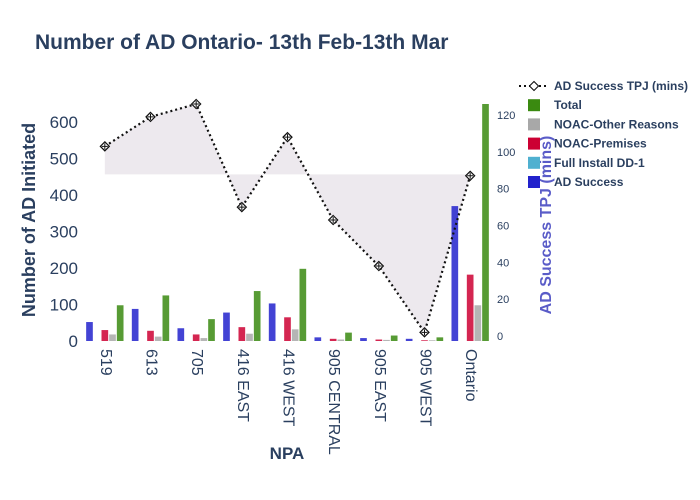 This screenshot has height=500, width=700. What do you see at coordinates (500, 337) in the screenshot?
I see `y2-tick-label: 0` at bounding box center [500, 337].